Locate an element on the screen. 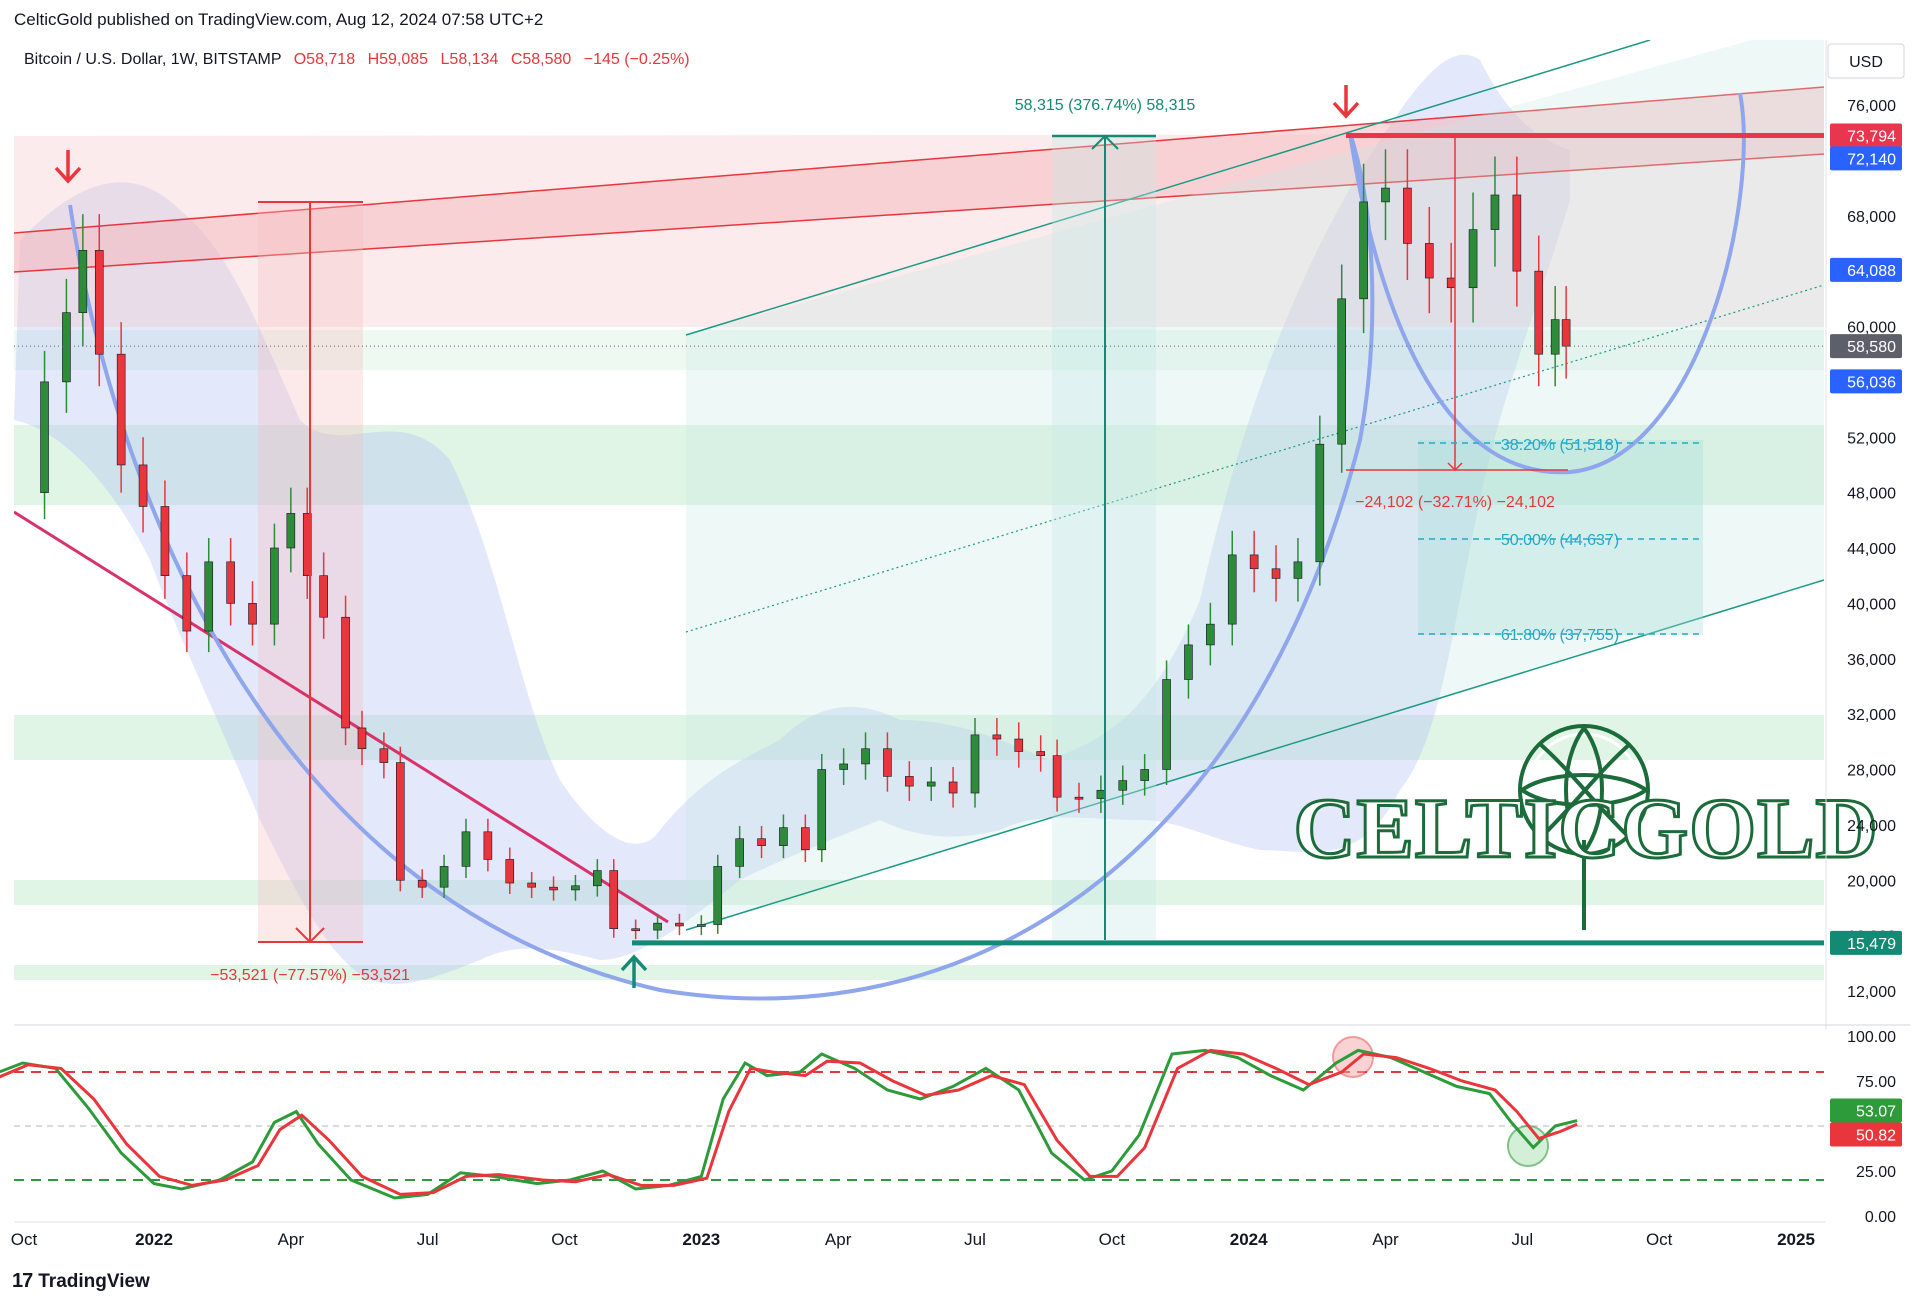 Image resolution: width=1920 pixels, height=1307 pixels. oscillator-tags: 53.07 50.82 is located at coordinates (1866, 1122).